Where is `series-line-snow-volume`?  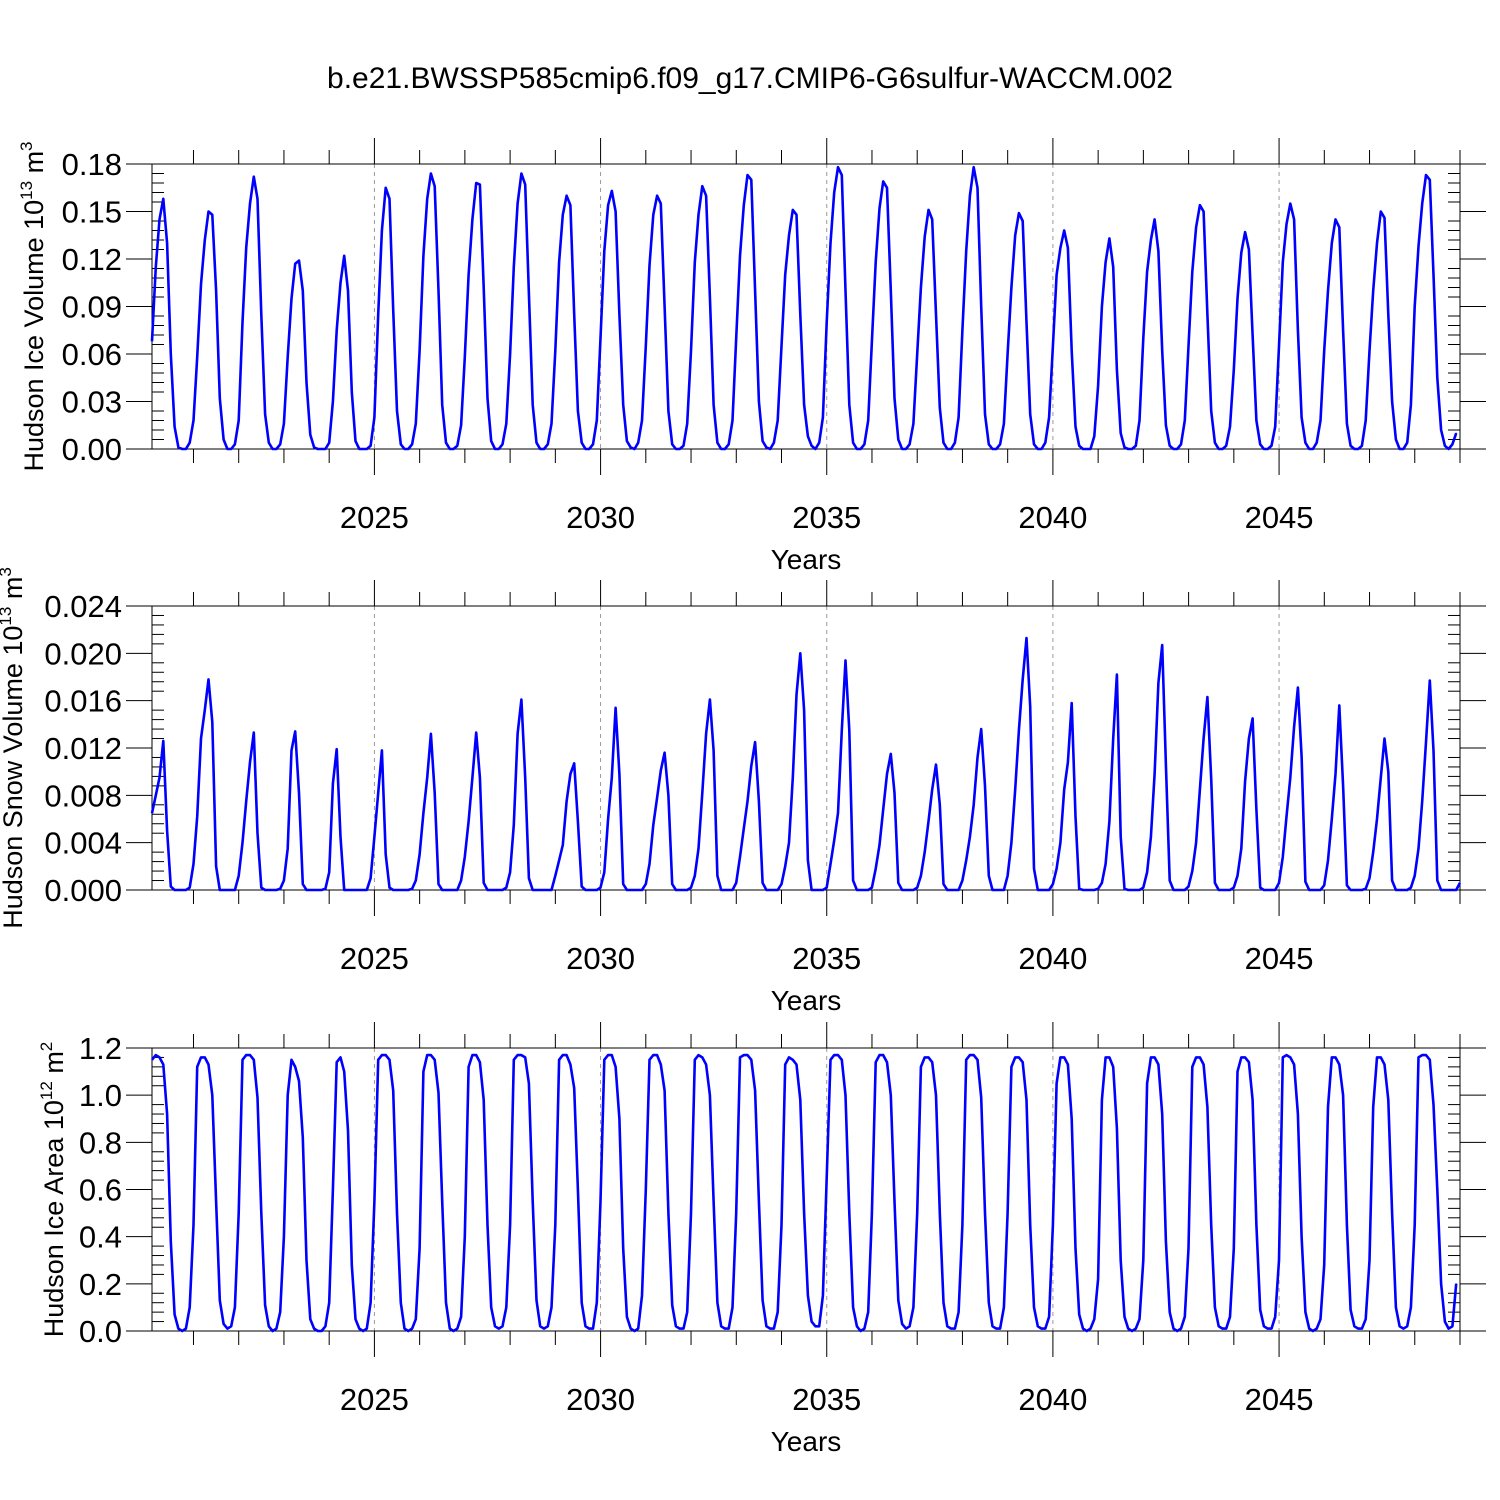
series-line-snow-volume is located at coordinates (806, 764).